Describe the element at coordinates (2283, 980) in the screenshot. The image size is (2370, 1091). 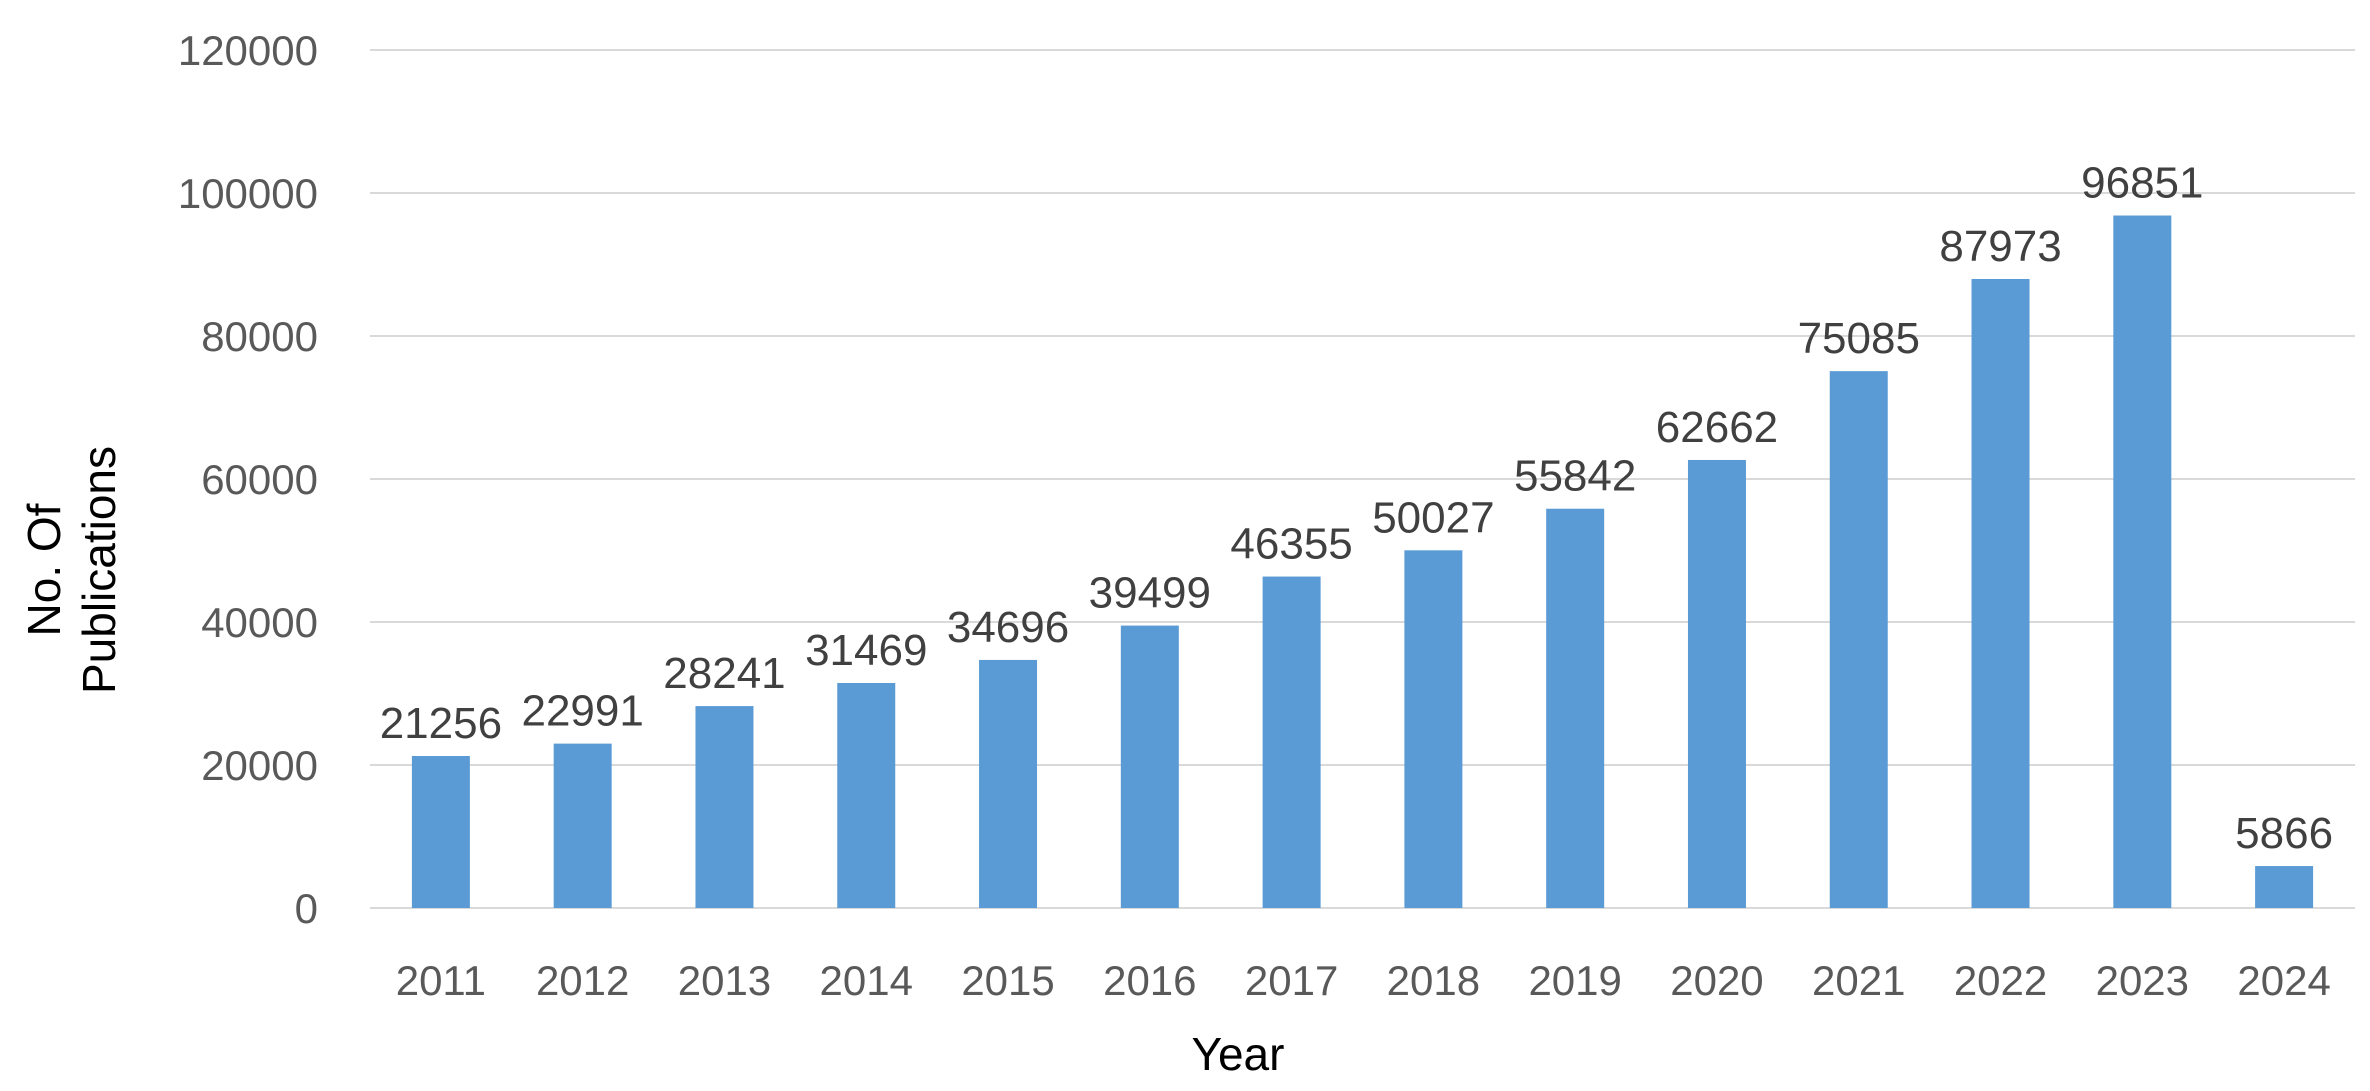
I see `x-tick-label: 2024` at that location.